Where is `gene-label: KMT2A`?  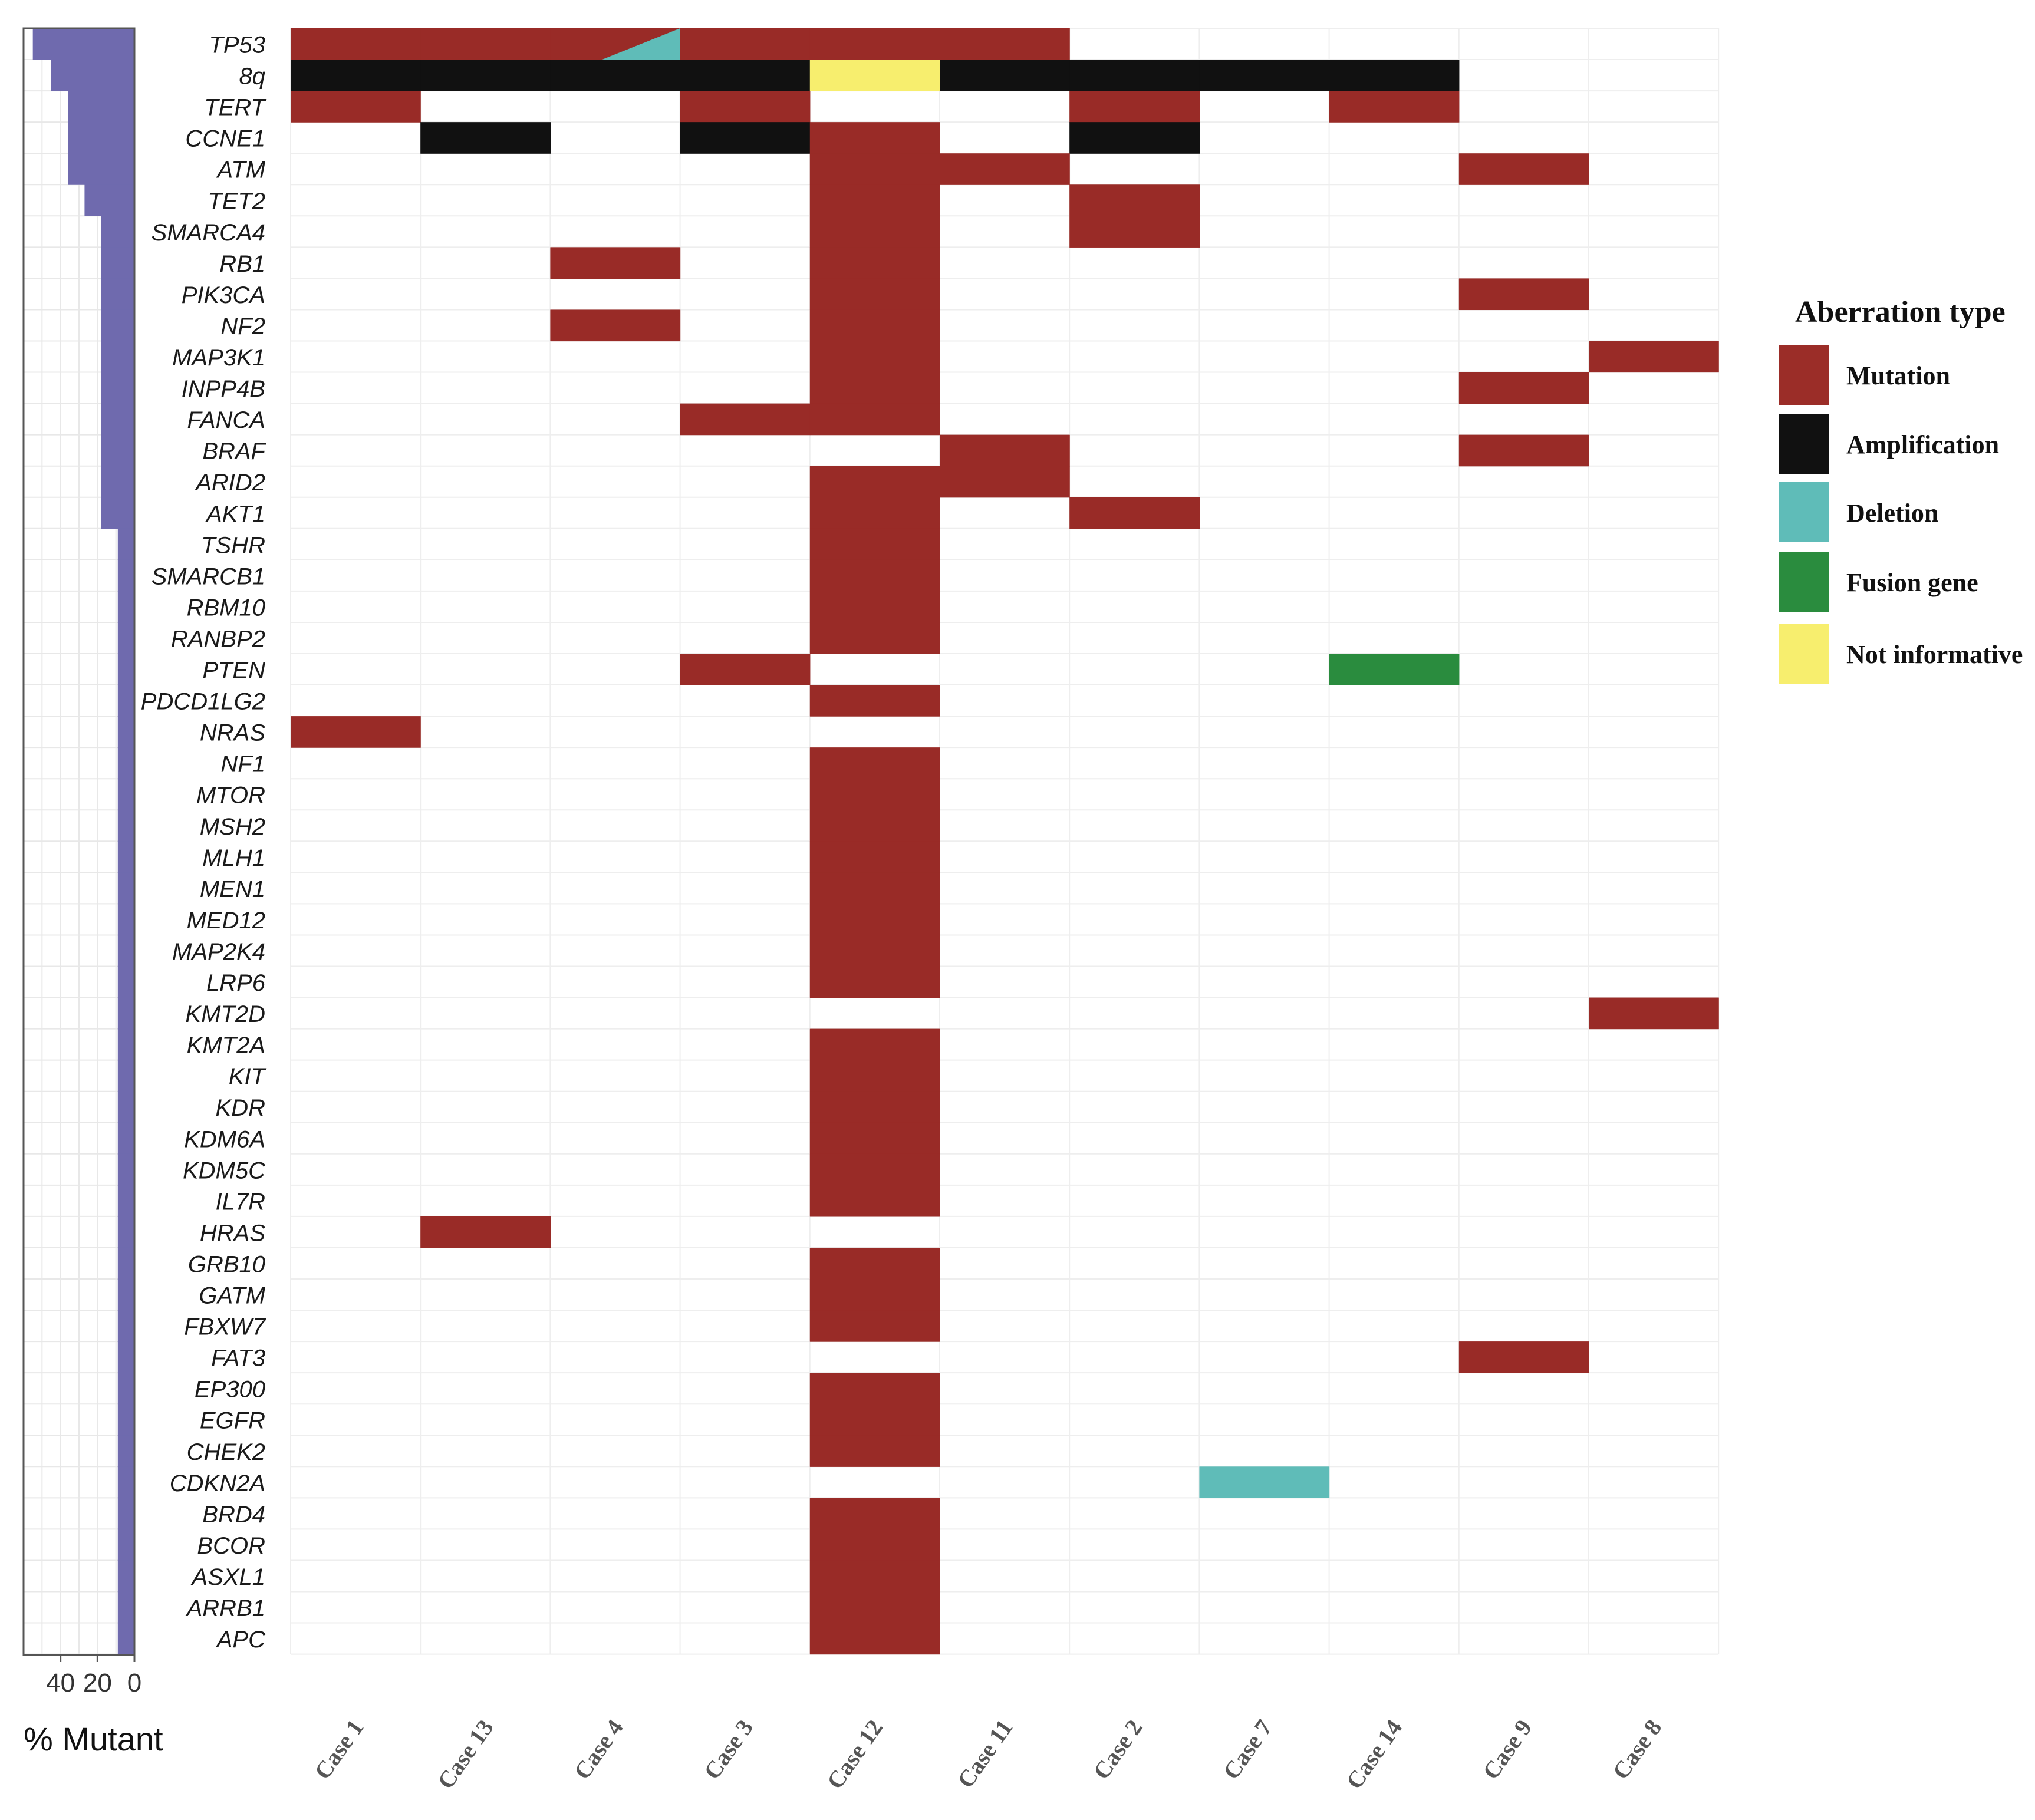
gene-label: KMT2A is located at coordinates (226, 1046).